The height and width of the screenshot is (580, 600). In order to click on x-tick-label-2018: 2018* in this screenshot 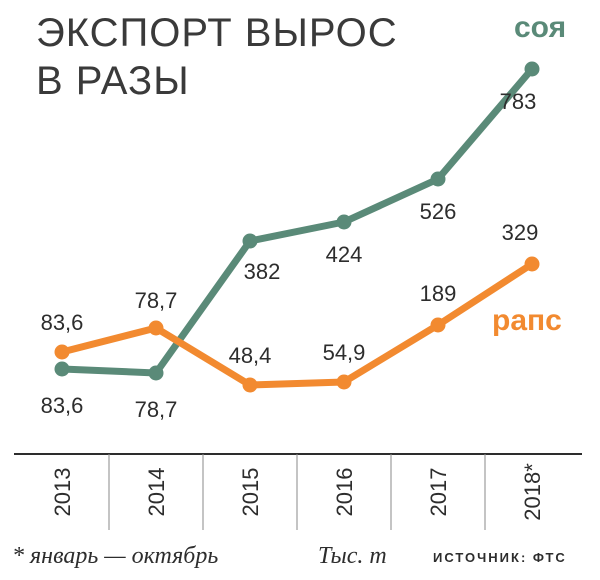, I will do `click(532, 492)`.